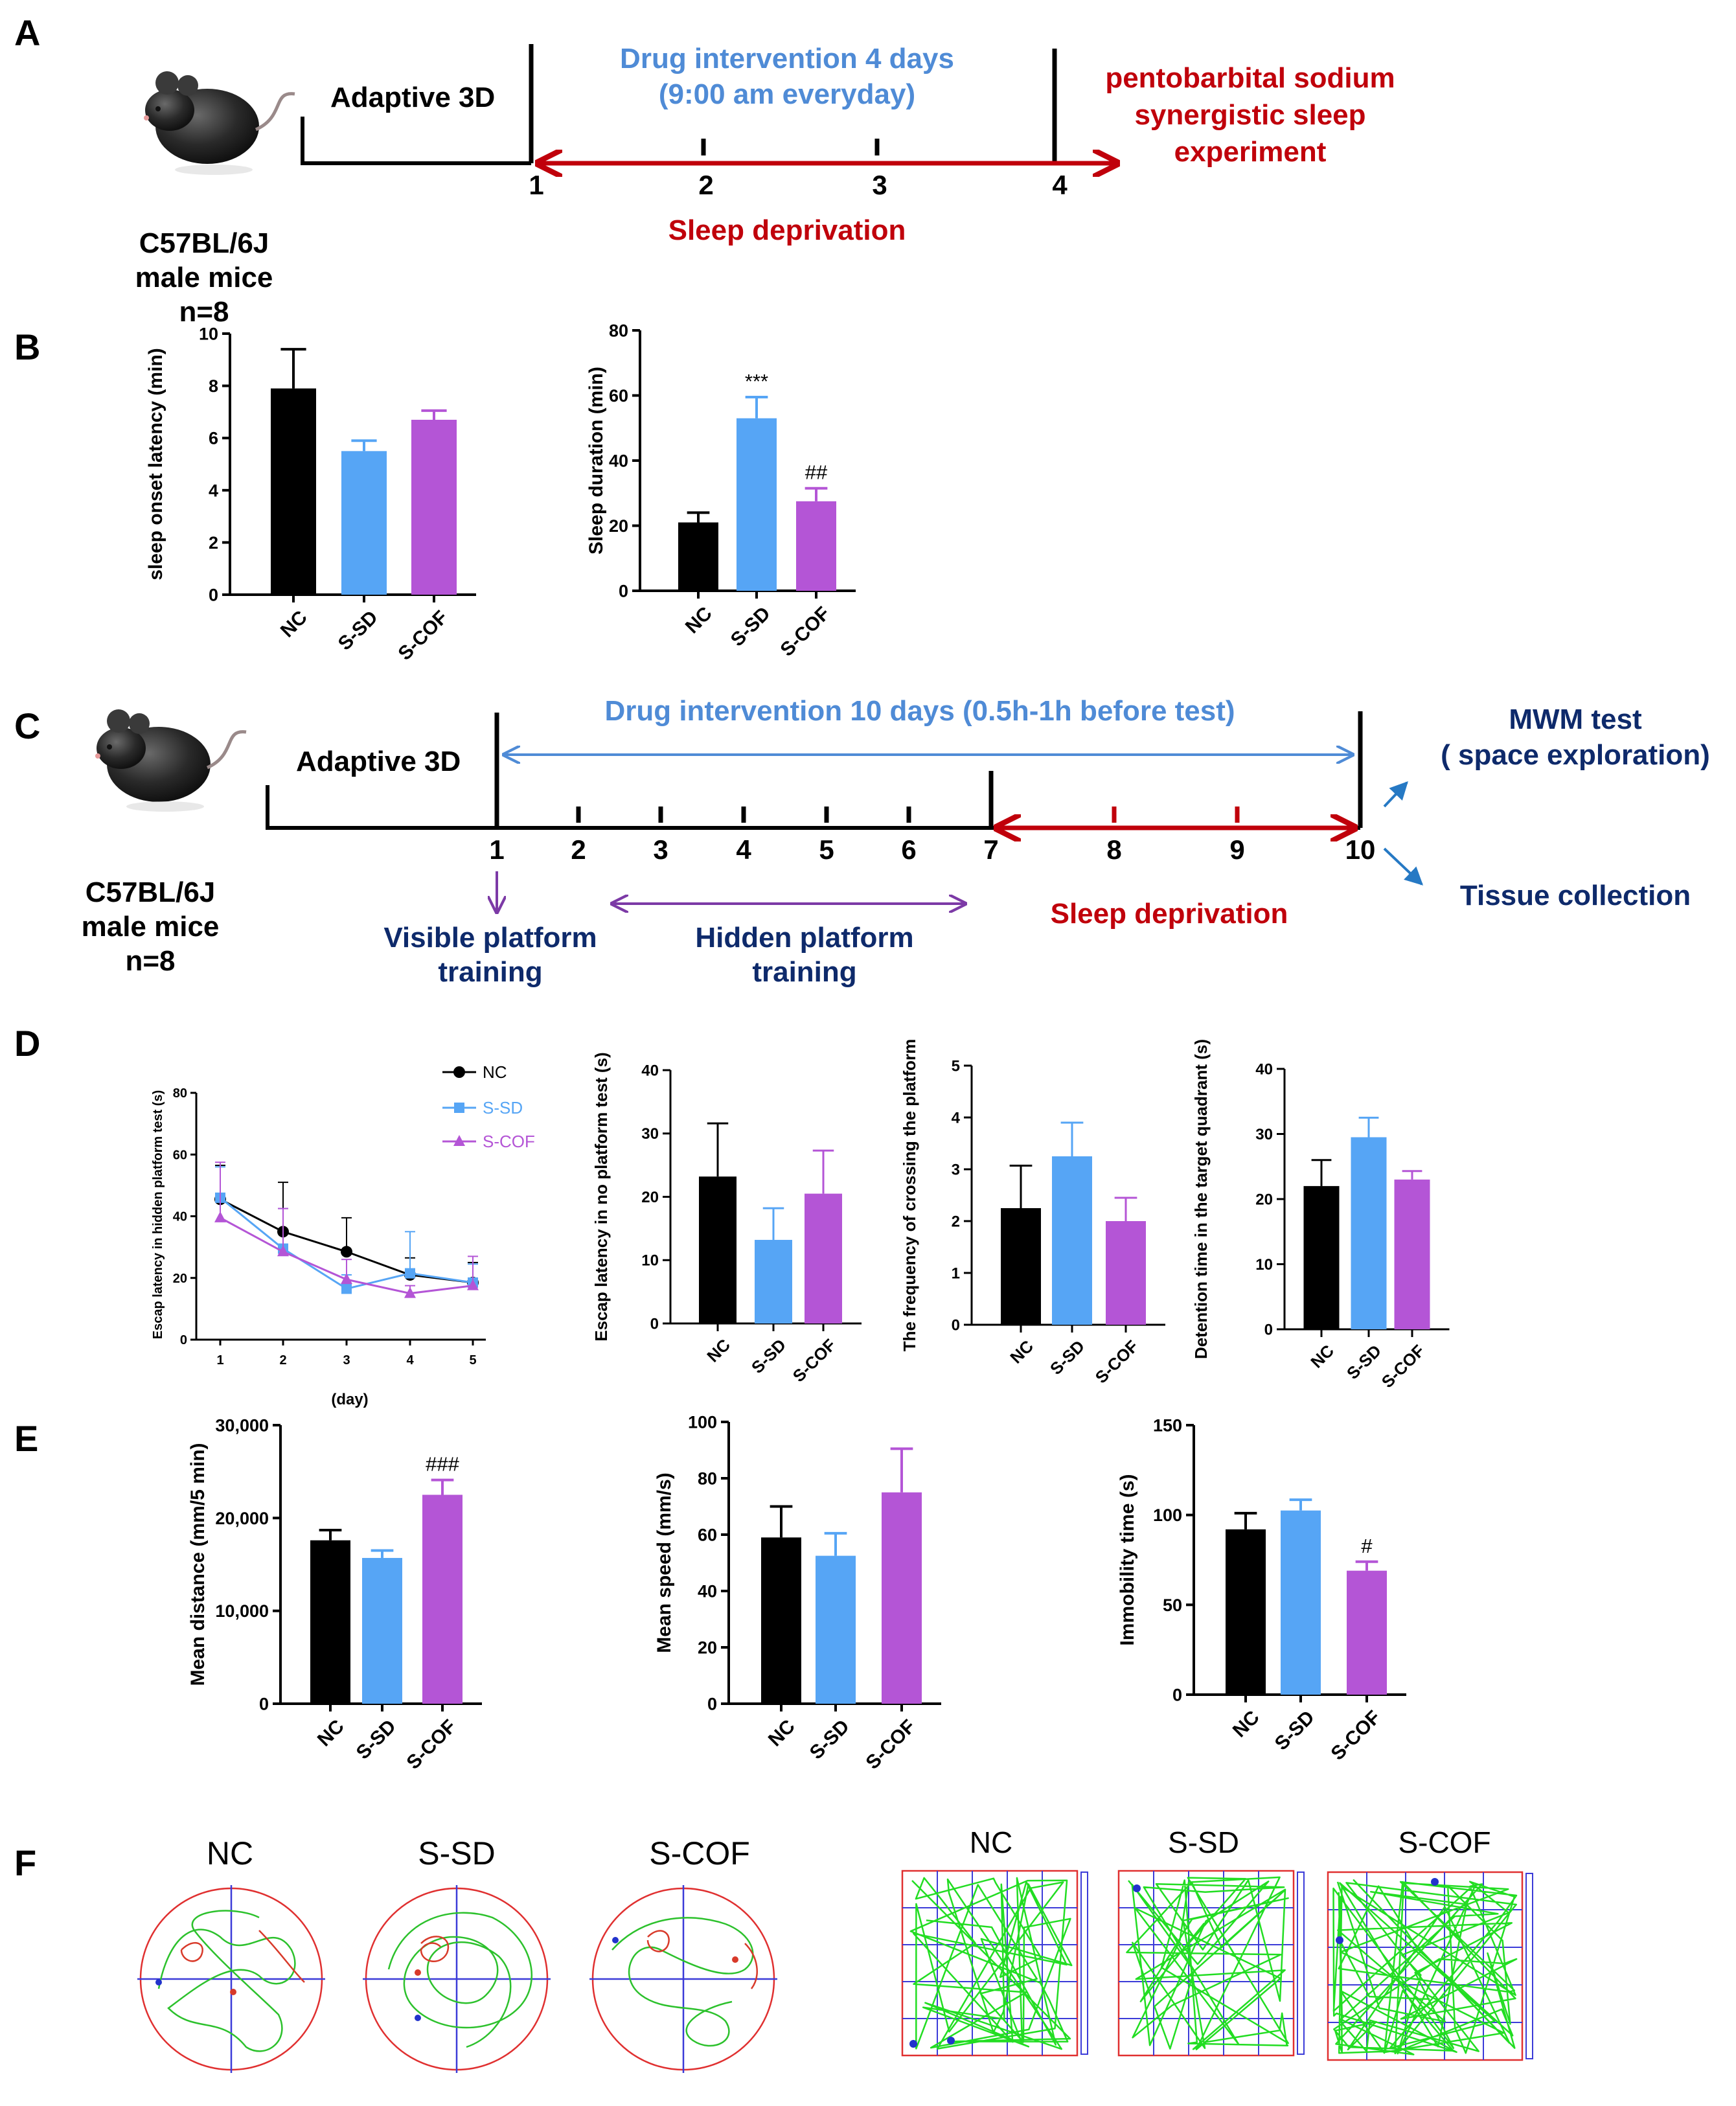  Describe the element at coordinates (1176, 815) in the screenshot. I see `sleep-ticks-c` at that location.